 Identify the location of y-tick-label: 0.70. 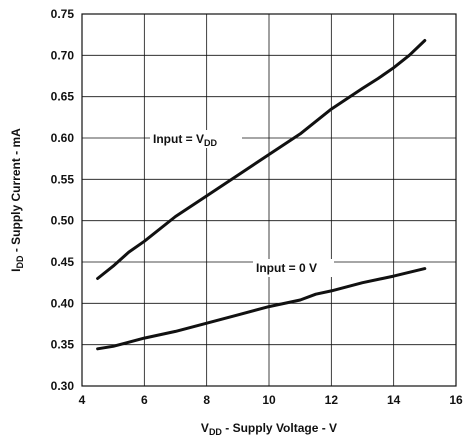
(63, 55).